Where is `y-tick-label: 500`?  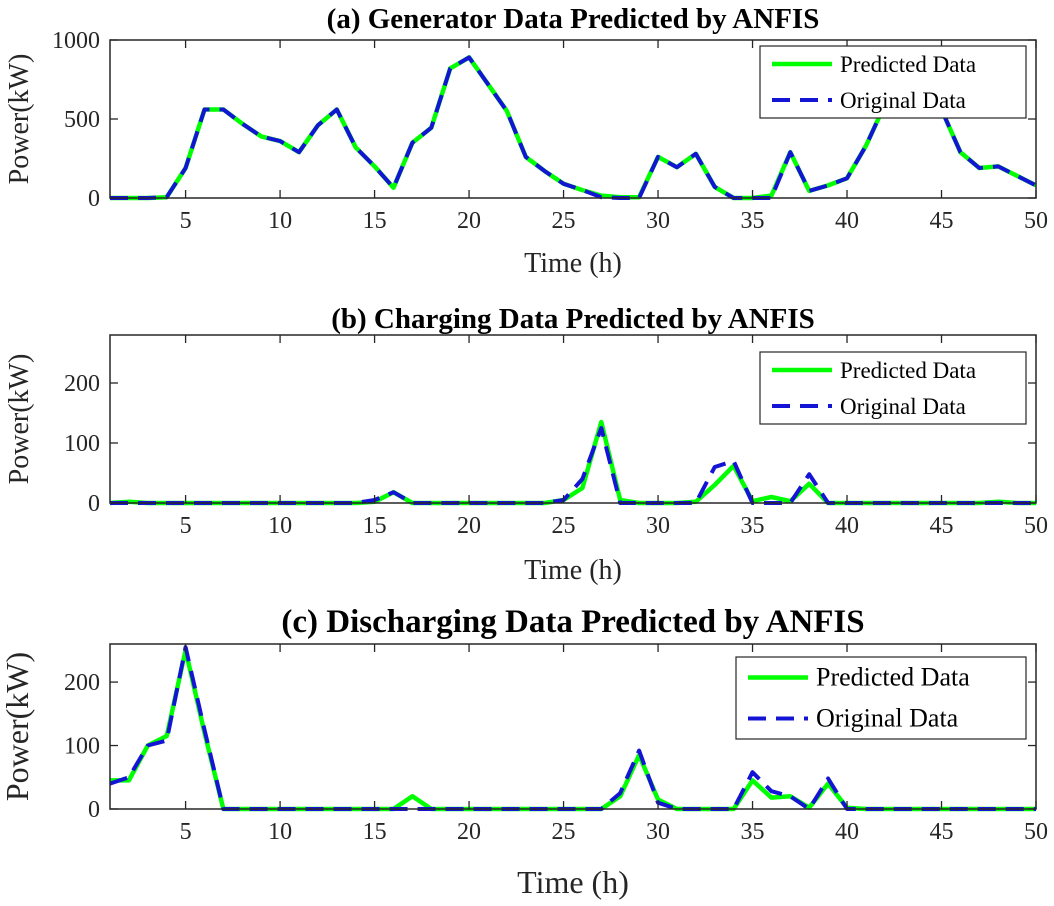
y-tick-label: 500 is located at coordinates (82, 120).